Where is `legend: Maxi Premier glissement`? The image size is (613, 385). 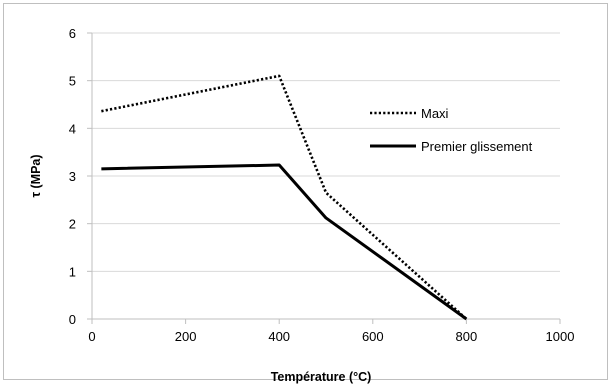
legend: Maxi Premier glissement is located at coordinates (451, 130).